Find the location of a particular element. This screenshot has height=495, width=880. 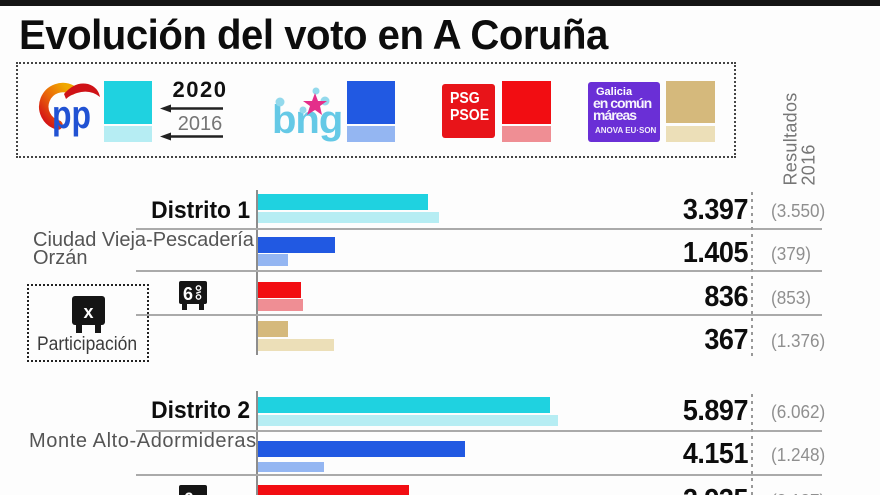

svg-text: x is located at coordinates (88, 312).